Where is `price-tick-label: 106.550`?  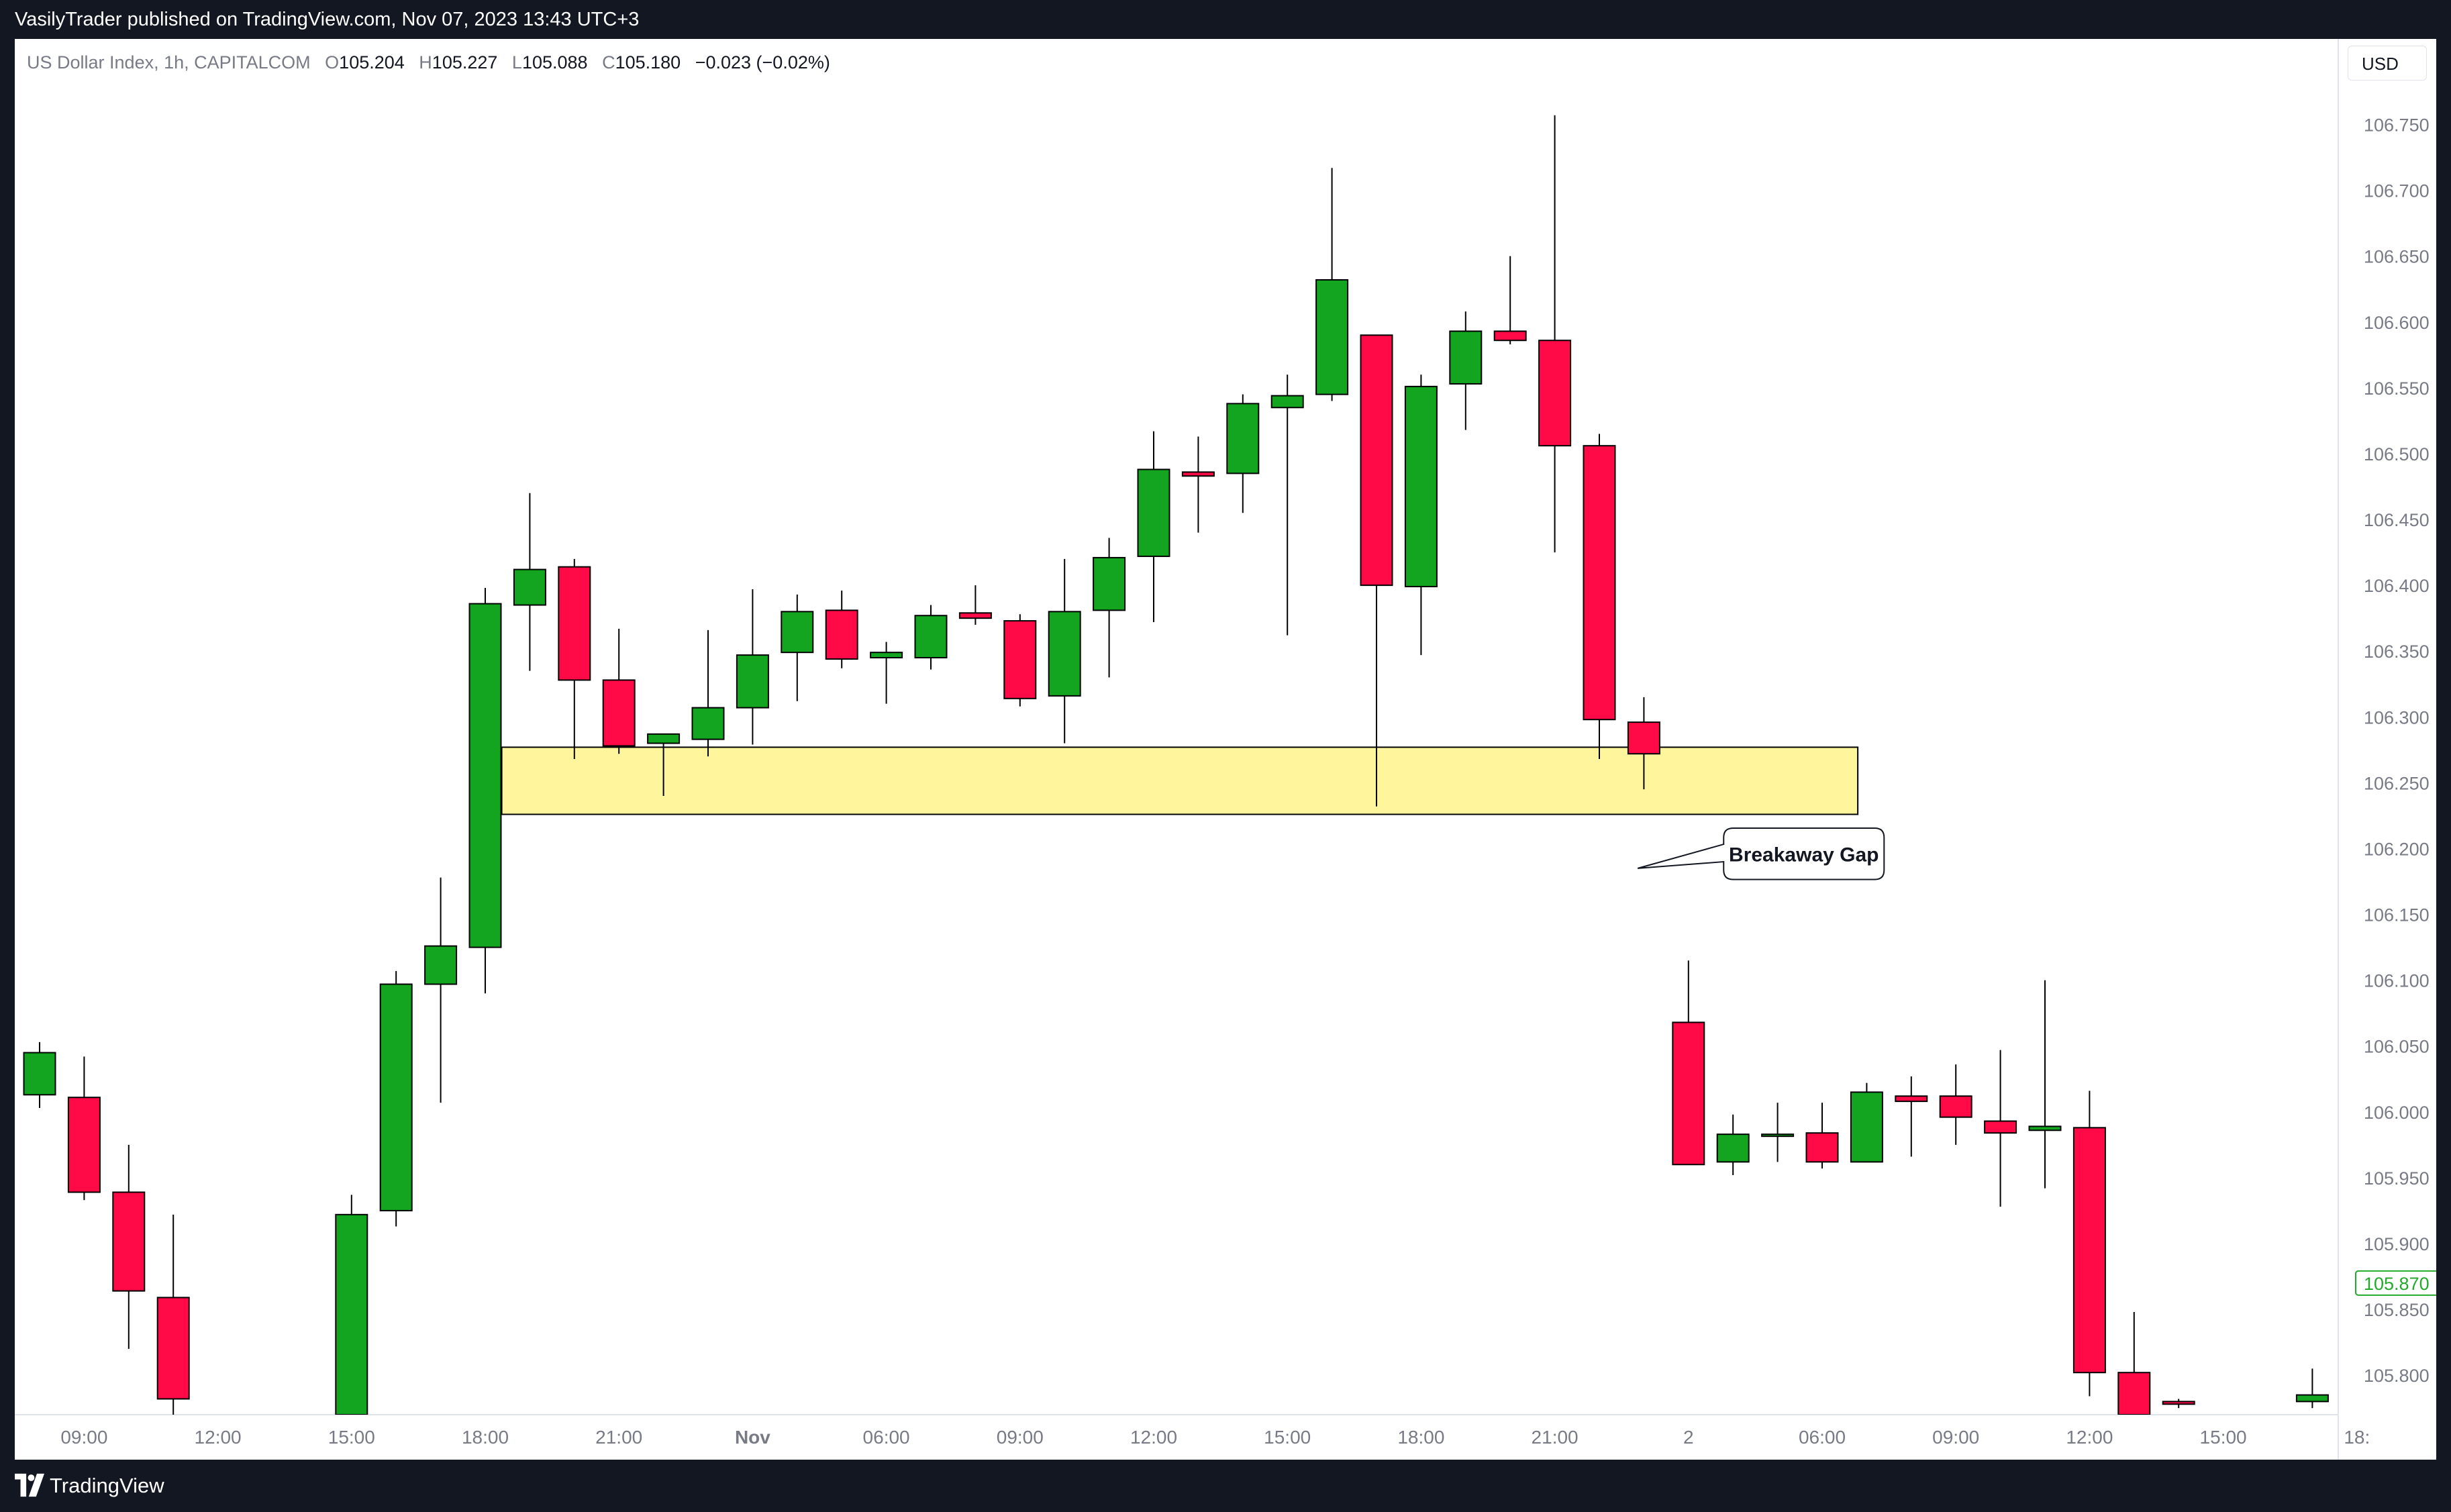 price-tick-label: 106.550 is located at coordinates (2397, 389).